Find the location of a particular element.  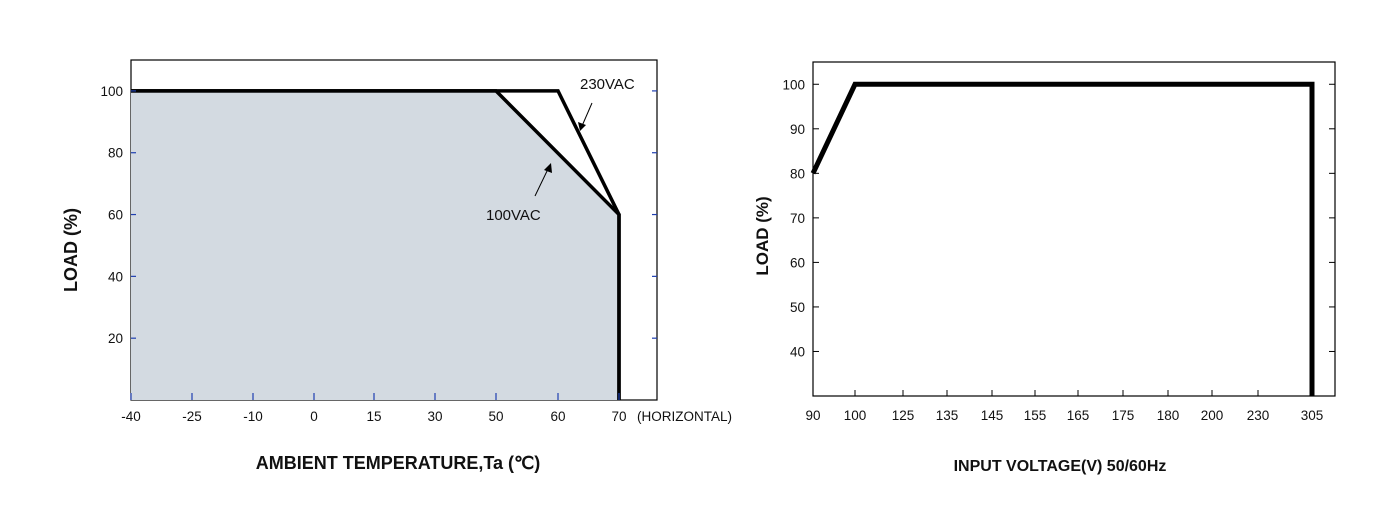

x-tick-label: 70 is located at coordinates (618, 416).